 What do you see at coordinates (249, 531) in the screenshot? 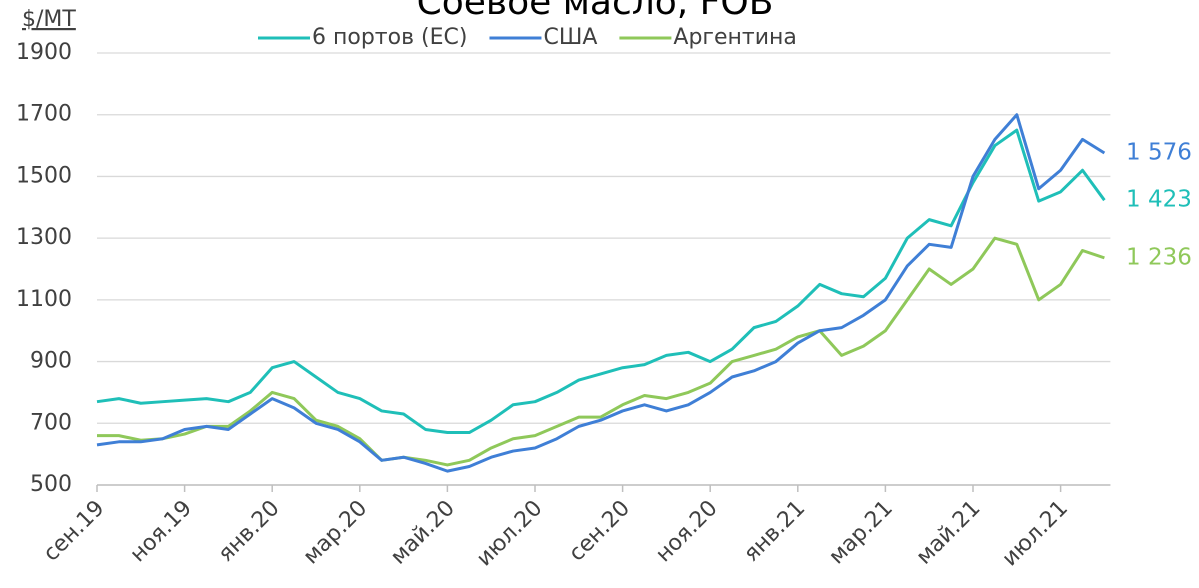
I see `x-tick-label: янв.20` at bounding box center [249, 531].